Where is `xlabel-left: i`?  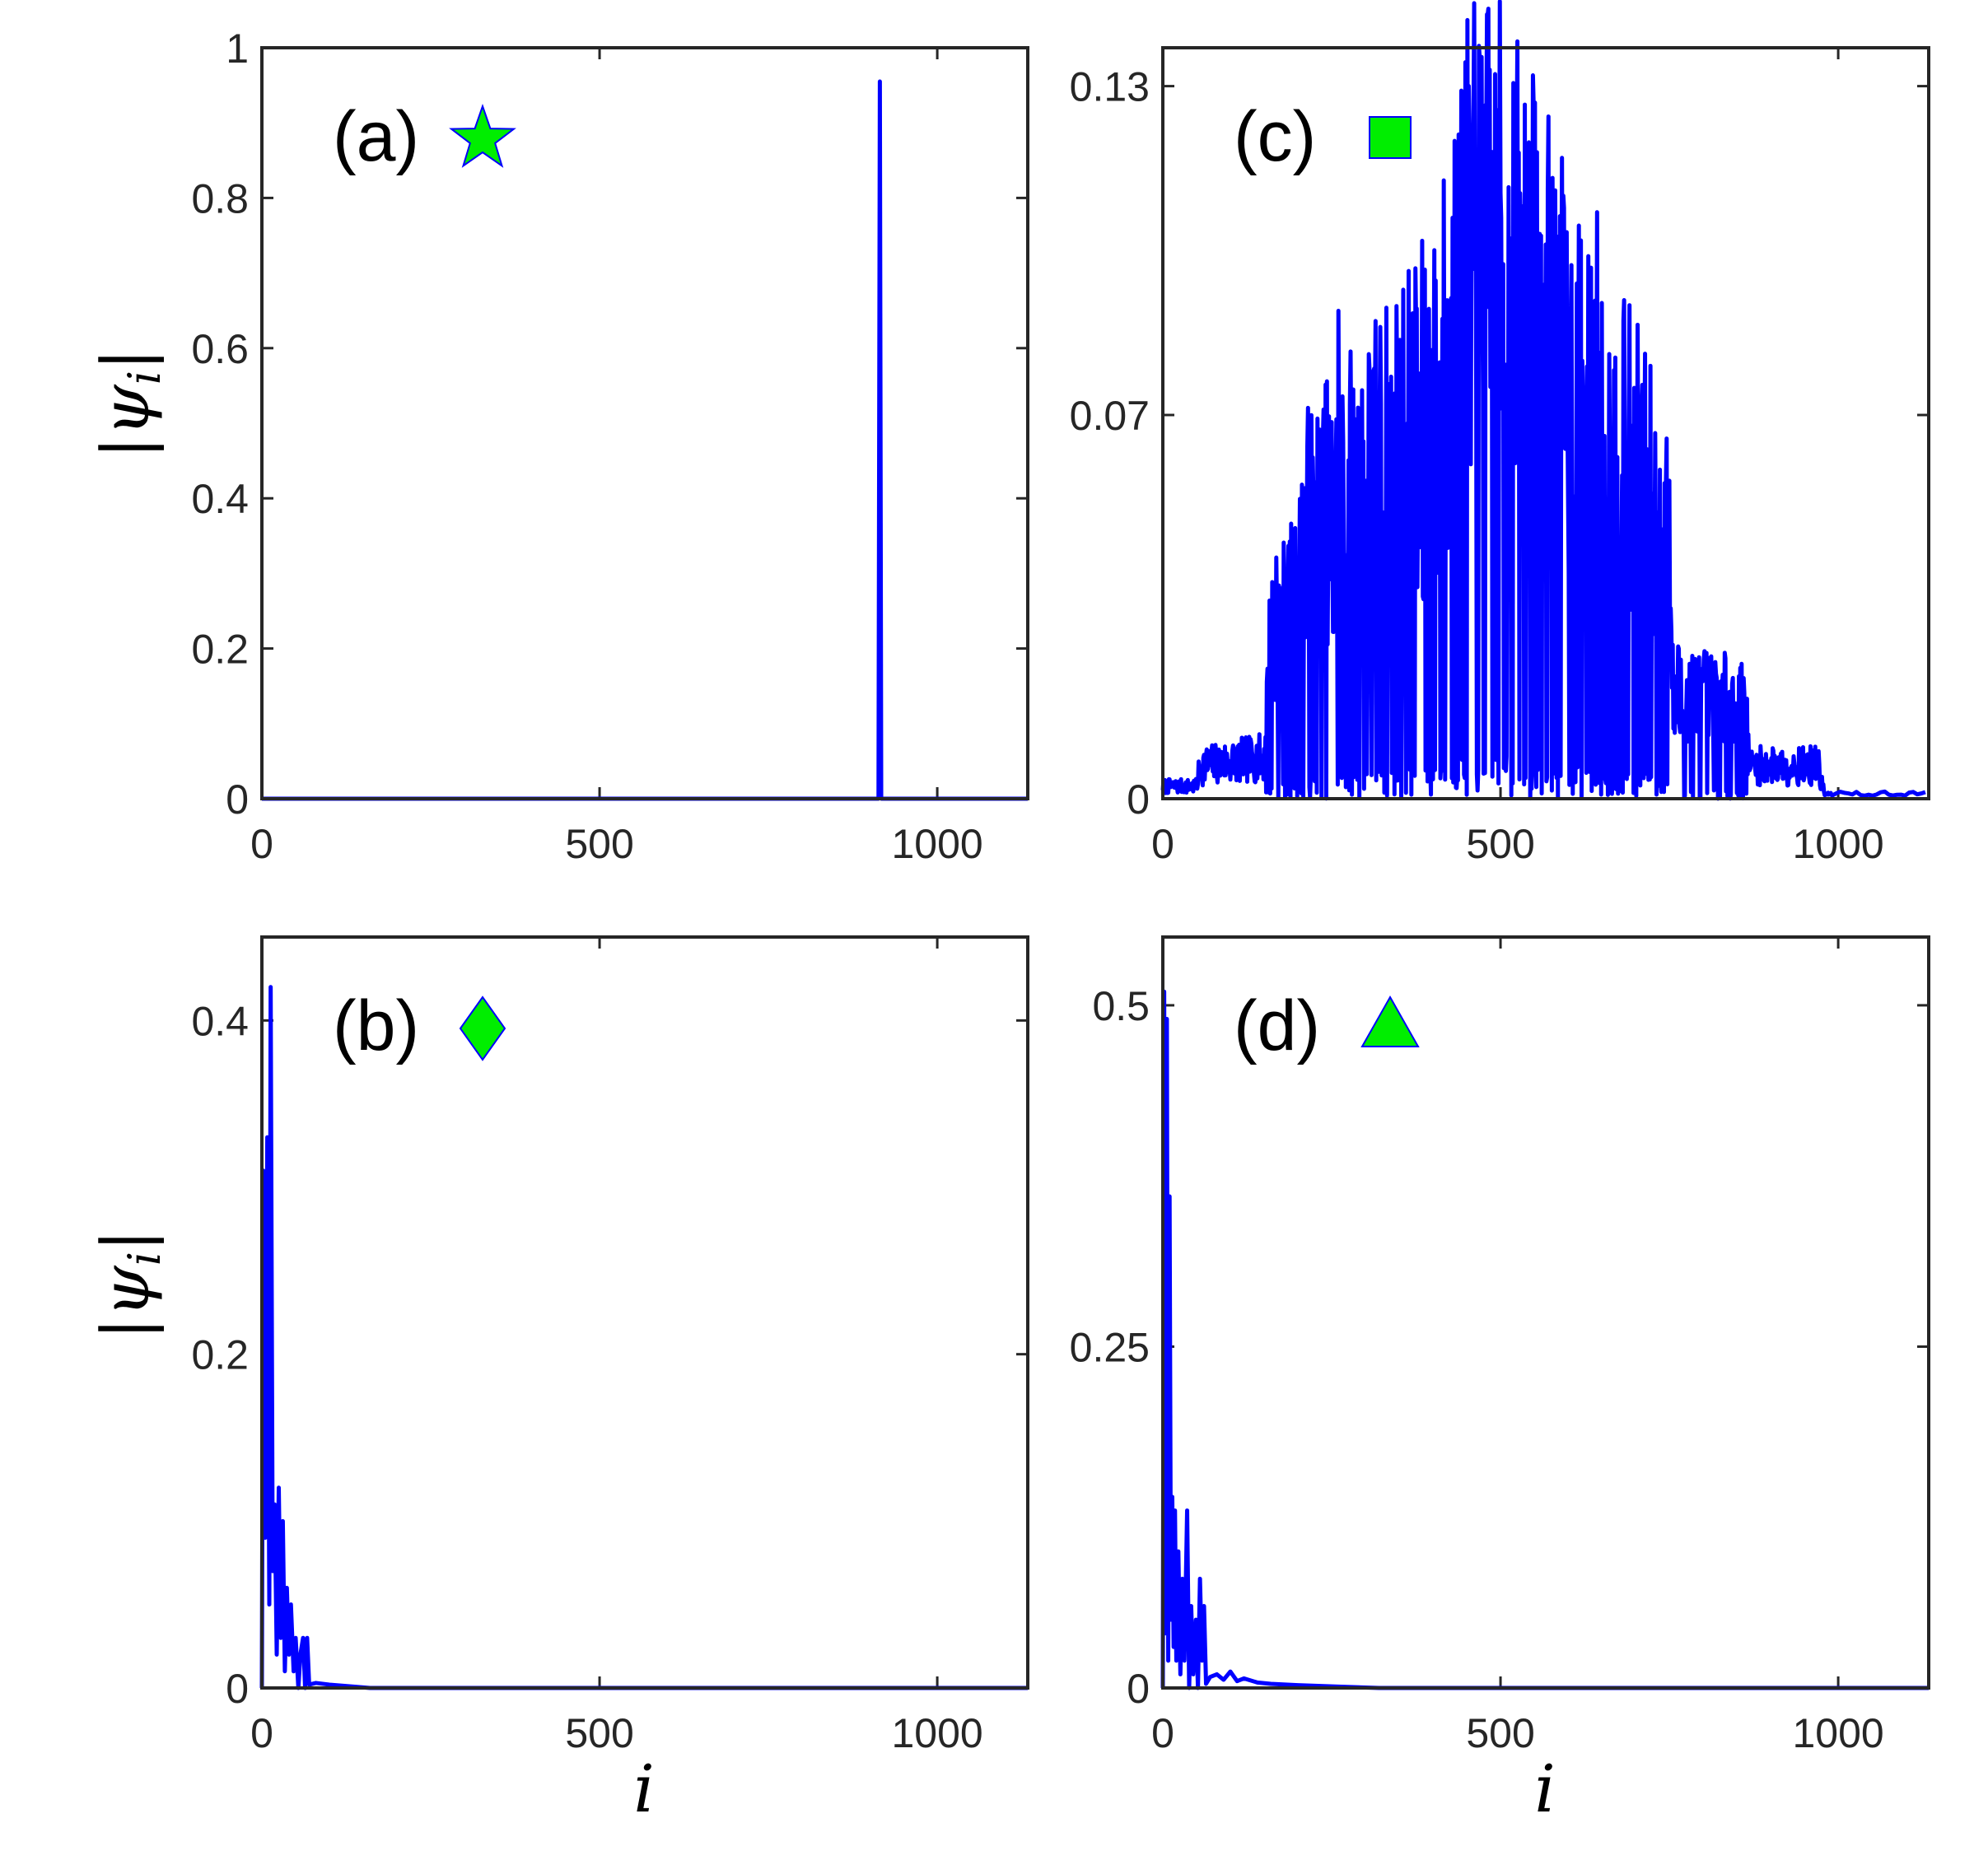
xlabel-left: i is located at coordinates (644, 1789).